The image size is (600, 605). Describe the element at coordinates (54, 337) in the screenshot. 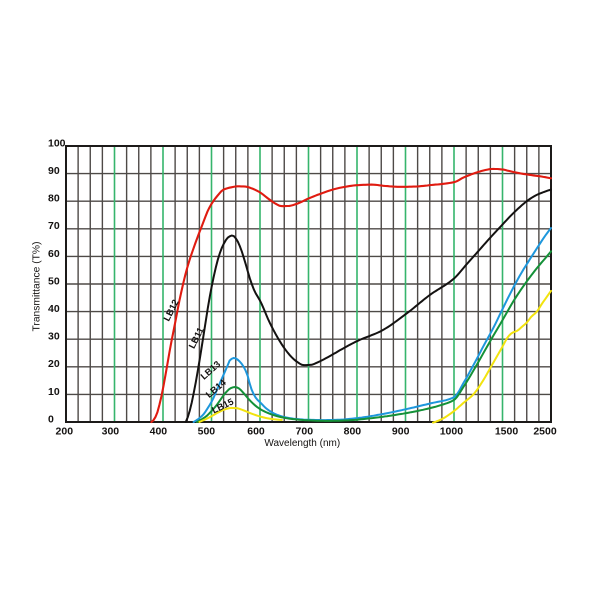

I see `svg-text: 30` at that location.